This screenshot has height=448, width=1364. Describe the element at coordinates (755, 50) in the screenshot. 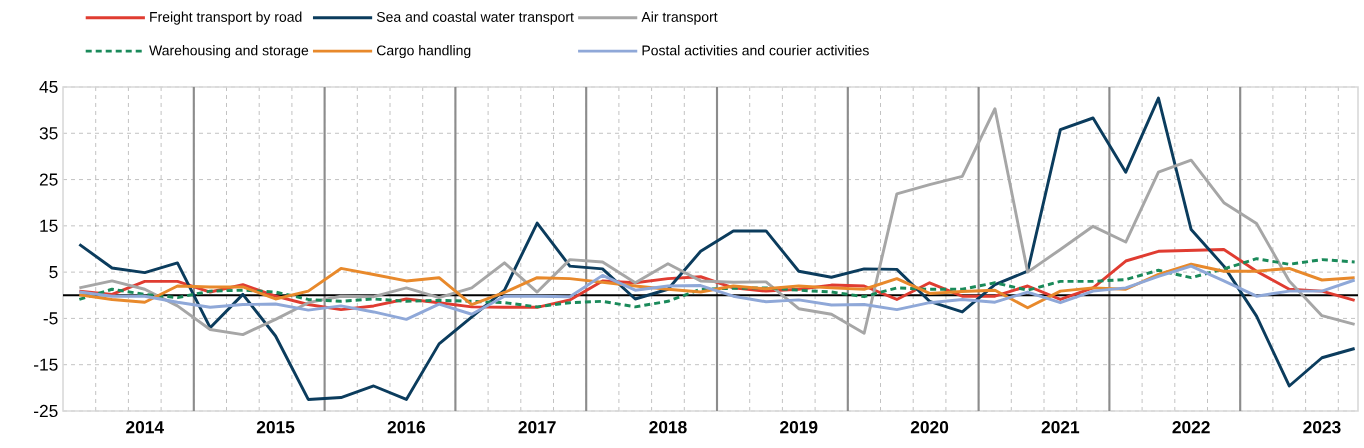

I see `legend-label: Postal activities and courier activities` at that location.